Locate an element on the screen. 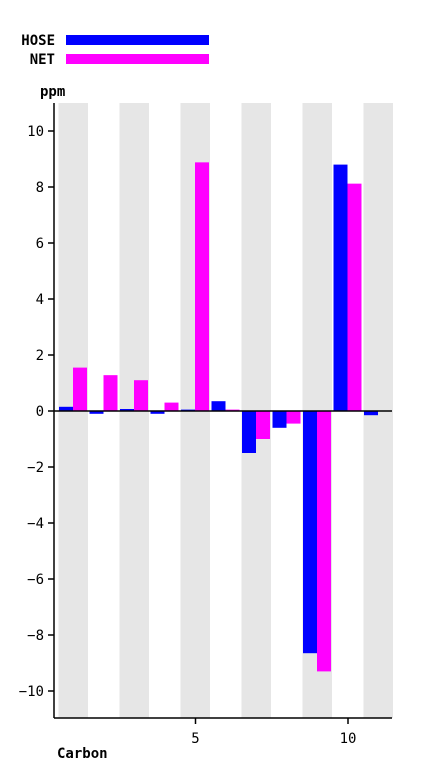  y-tick-label: 10 is located at coordinates (35, 132).